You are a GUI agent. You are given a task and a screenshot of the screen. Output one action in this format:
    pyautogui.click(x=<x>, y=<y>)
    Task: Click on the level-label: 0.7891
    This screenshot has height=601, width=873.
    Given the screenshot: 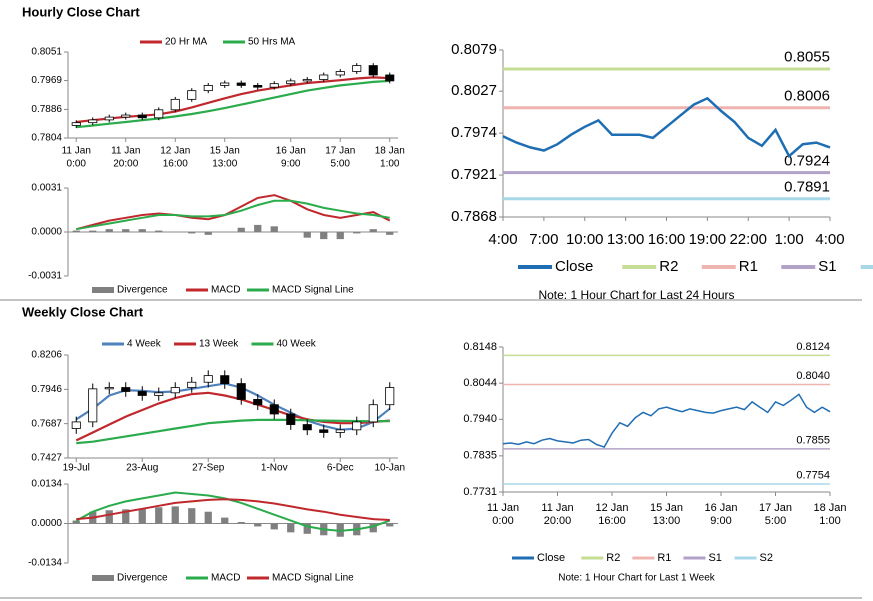 What is the action you would take?
    pyautogui.click(x=807, y=187)
    